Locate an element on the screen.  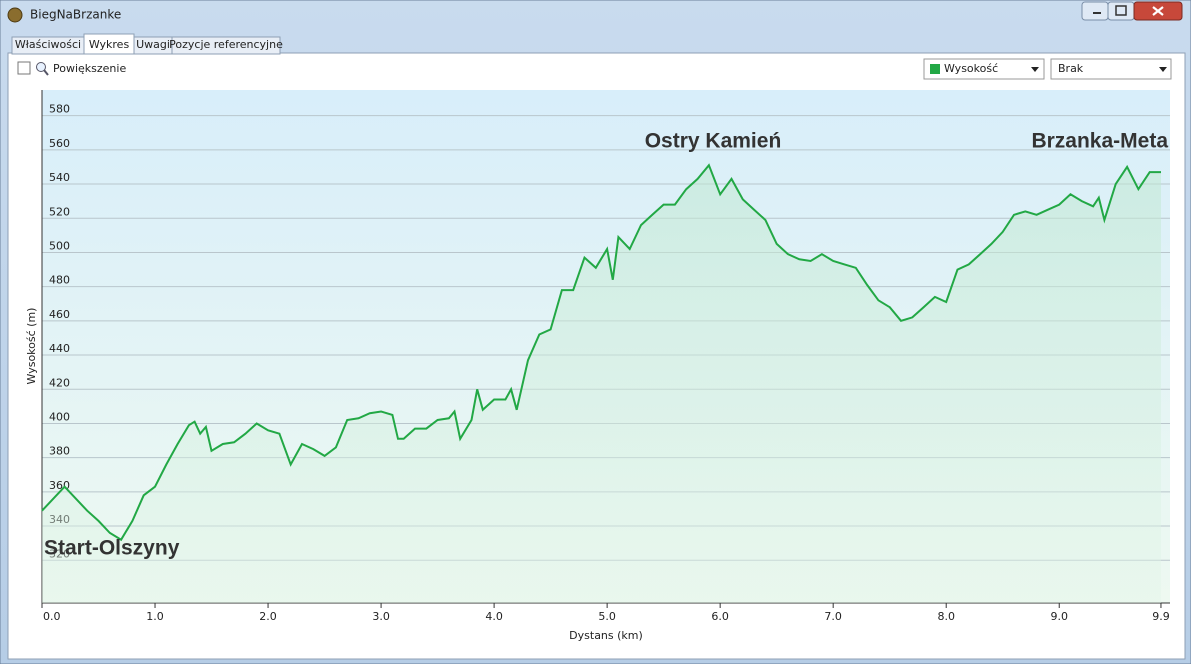
y-axis-label: Wysokość (m) is located at coordinates (31, 346).